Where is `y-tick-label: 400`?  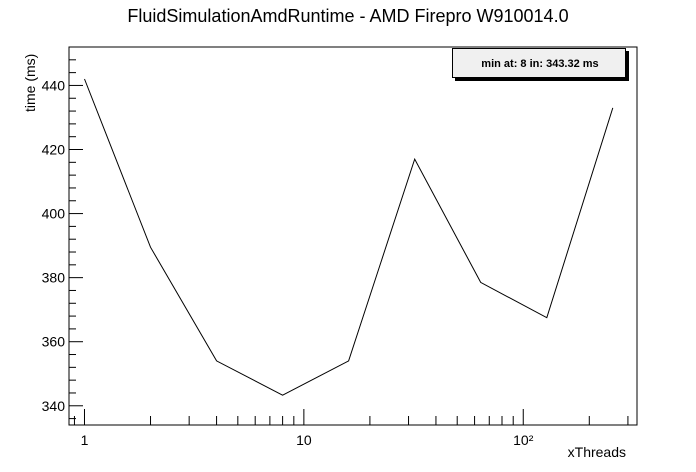 y-tick-label: 400 is located at coordinates (54, 214).